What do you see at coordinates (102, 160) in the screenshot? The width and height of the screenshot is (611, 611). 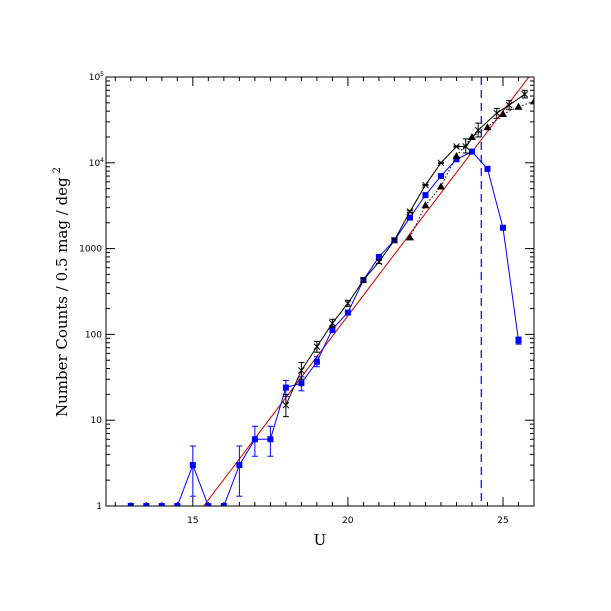 I see `y-tick-label-exponent: 4` at bounding box center [102, 160].